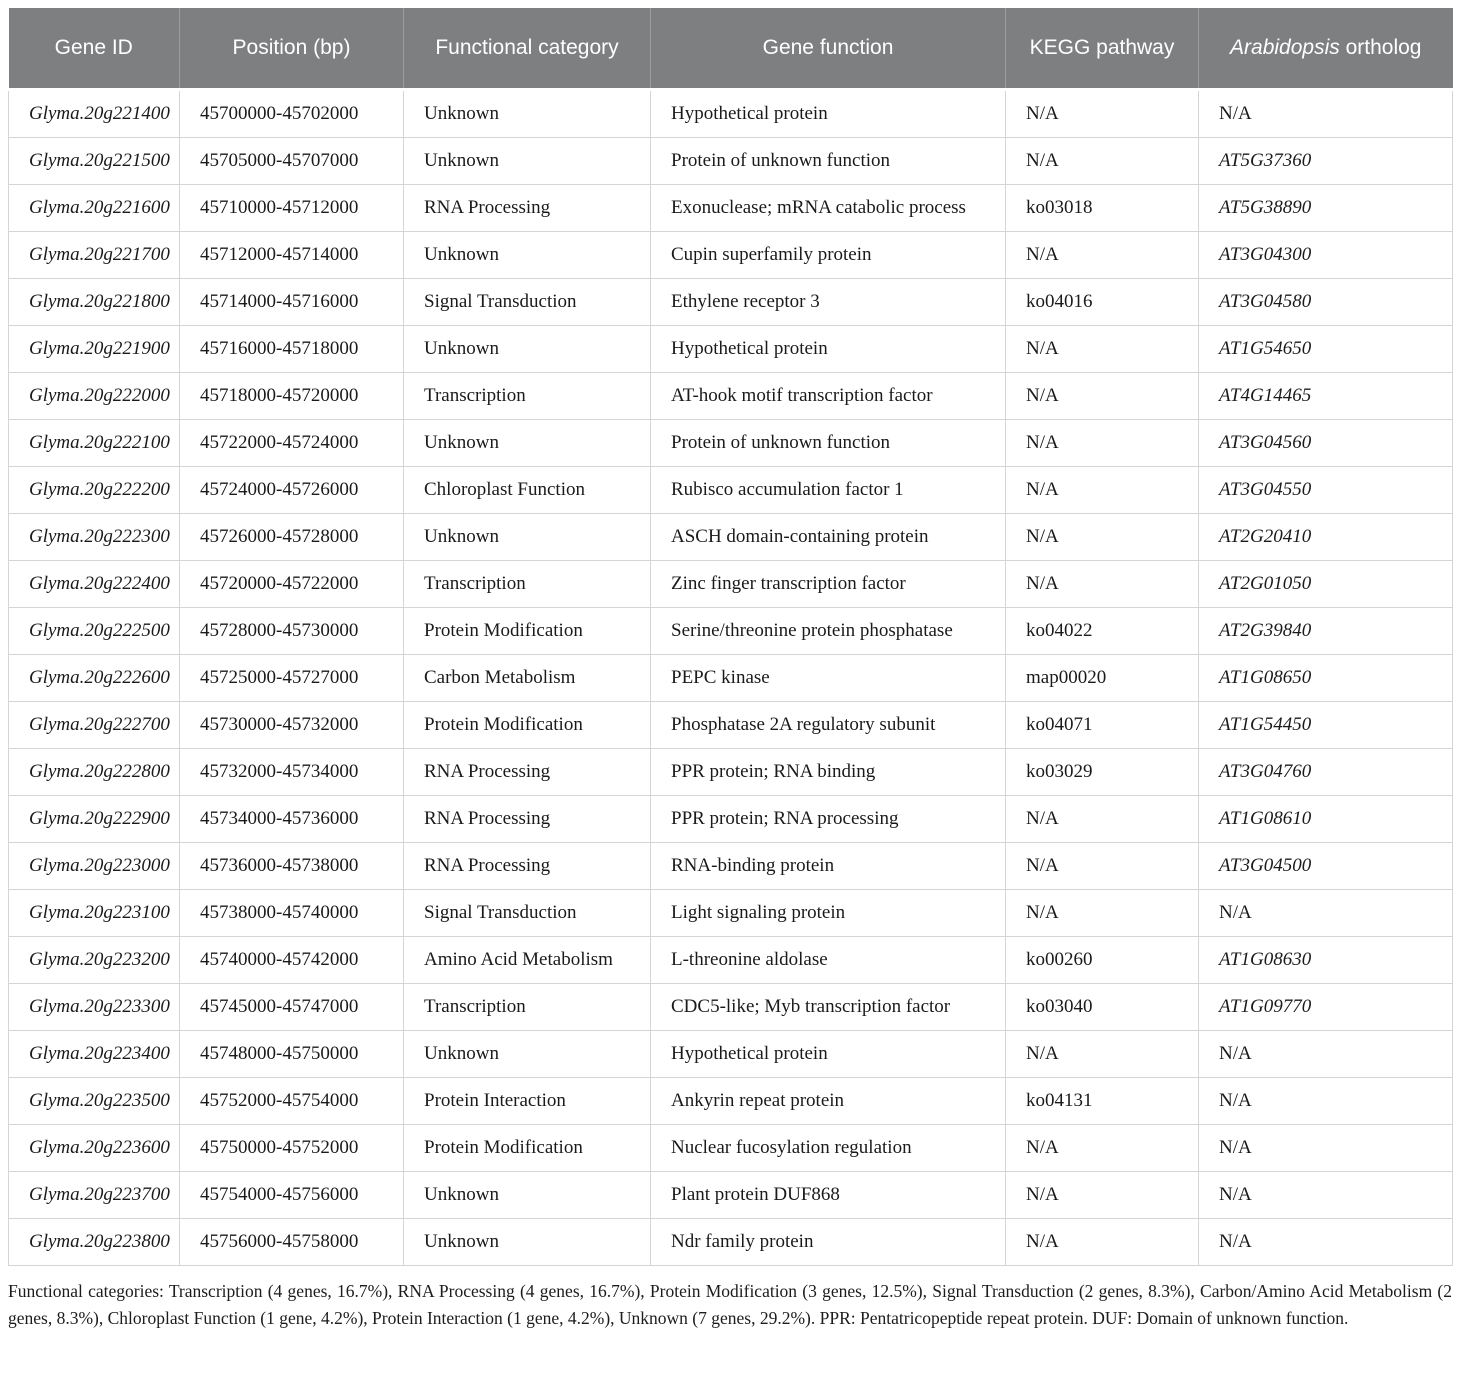  I want to click on cell-position: 45745000-45747000, so click(291, 1007).